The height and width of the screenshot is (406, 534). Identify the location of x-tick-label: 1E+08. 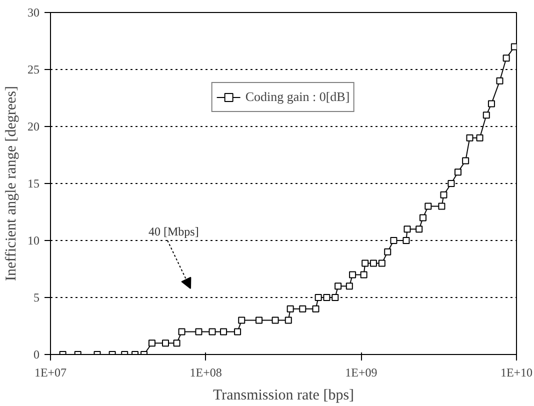
(206, 373).